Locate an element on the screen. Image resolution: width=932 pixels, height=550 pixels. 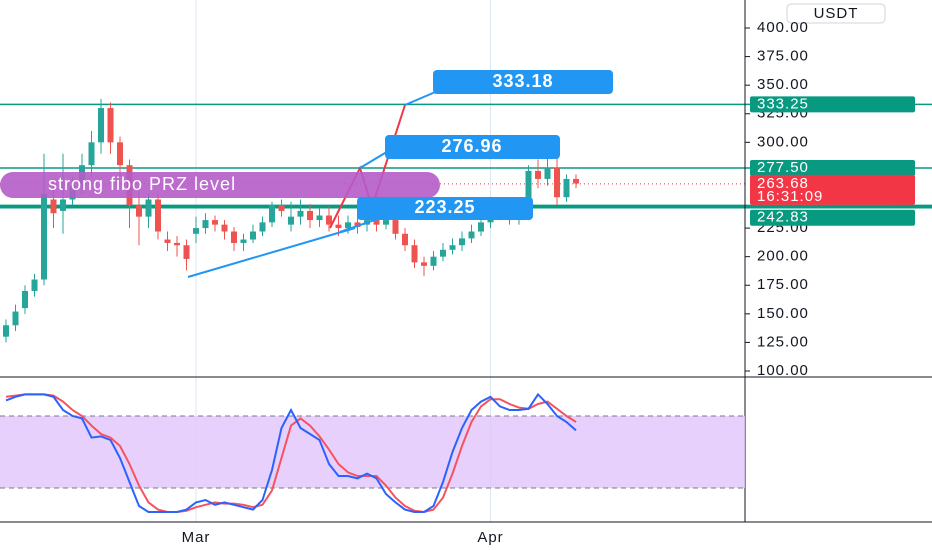
currency-box is located at coordinates (836, 13).